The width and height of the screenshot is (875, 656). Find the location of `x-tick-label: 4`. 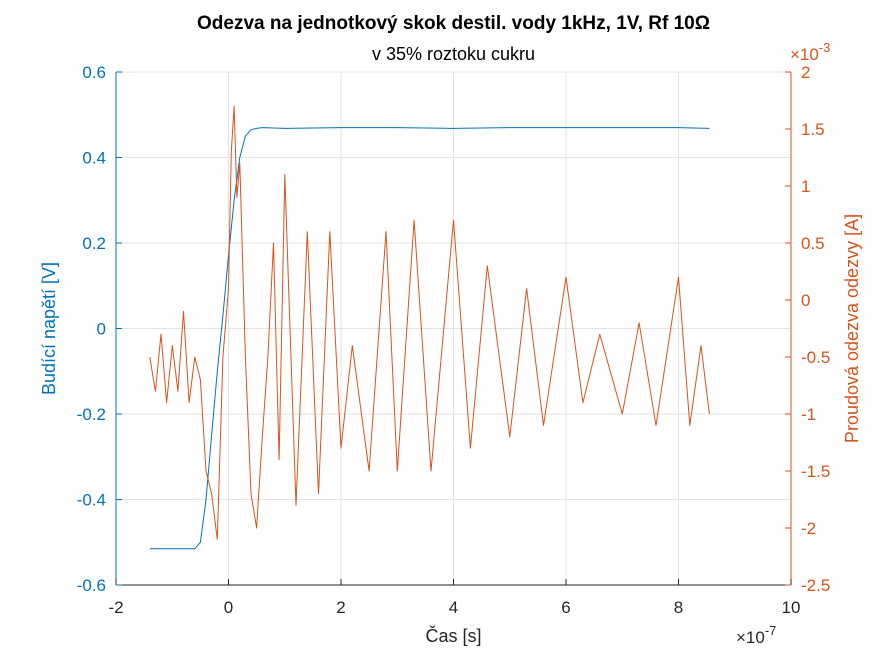

x-tick-label: 4 is located at coordinates (453, 607).